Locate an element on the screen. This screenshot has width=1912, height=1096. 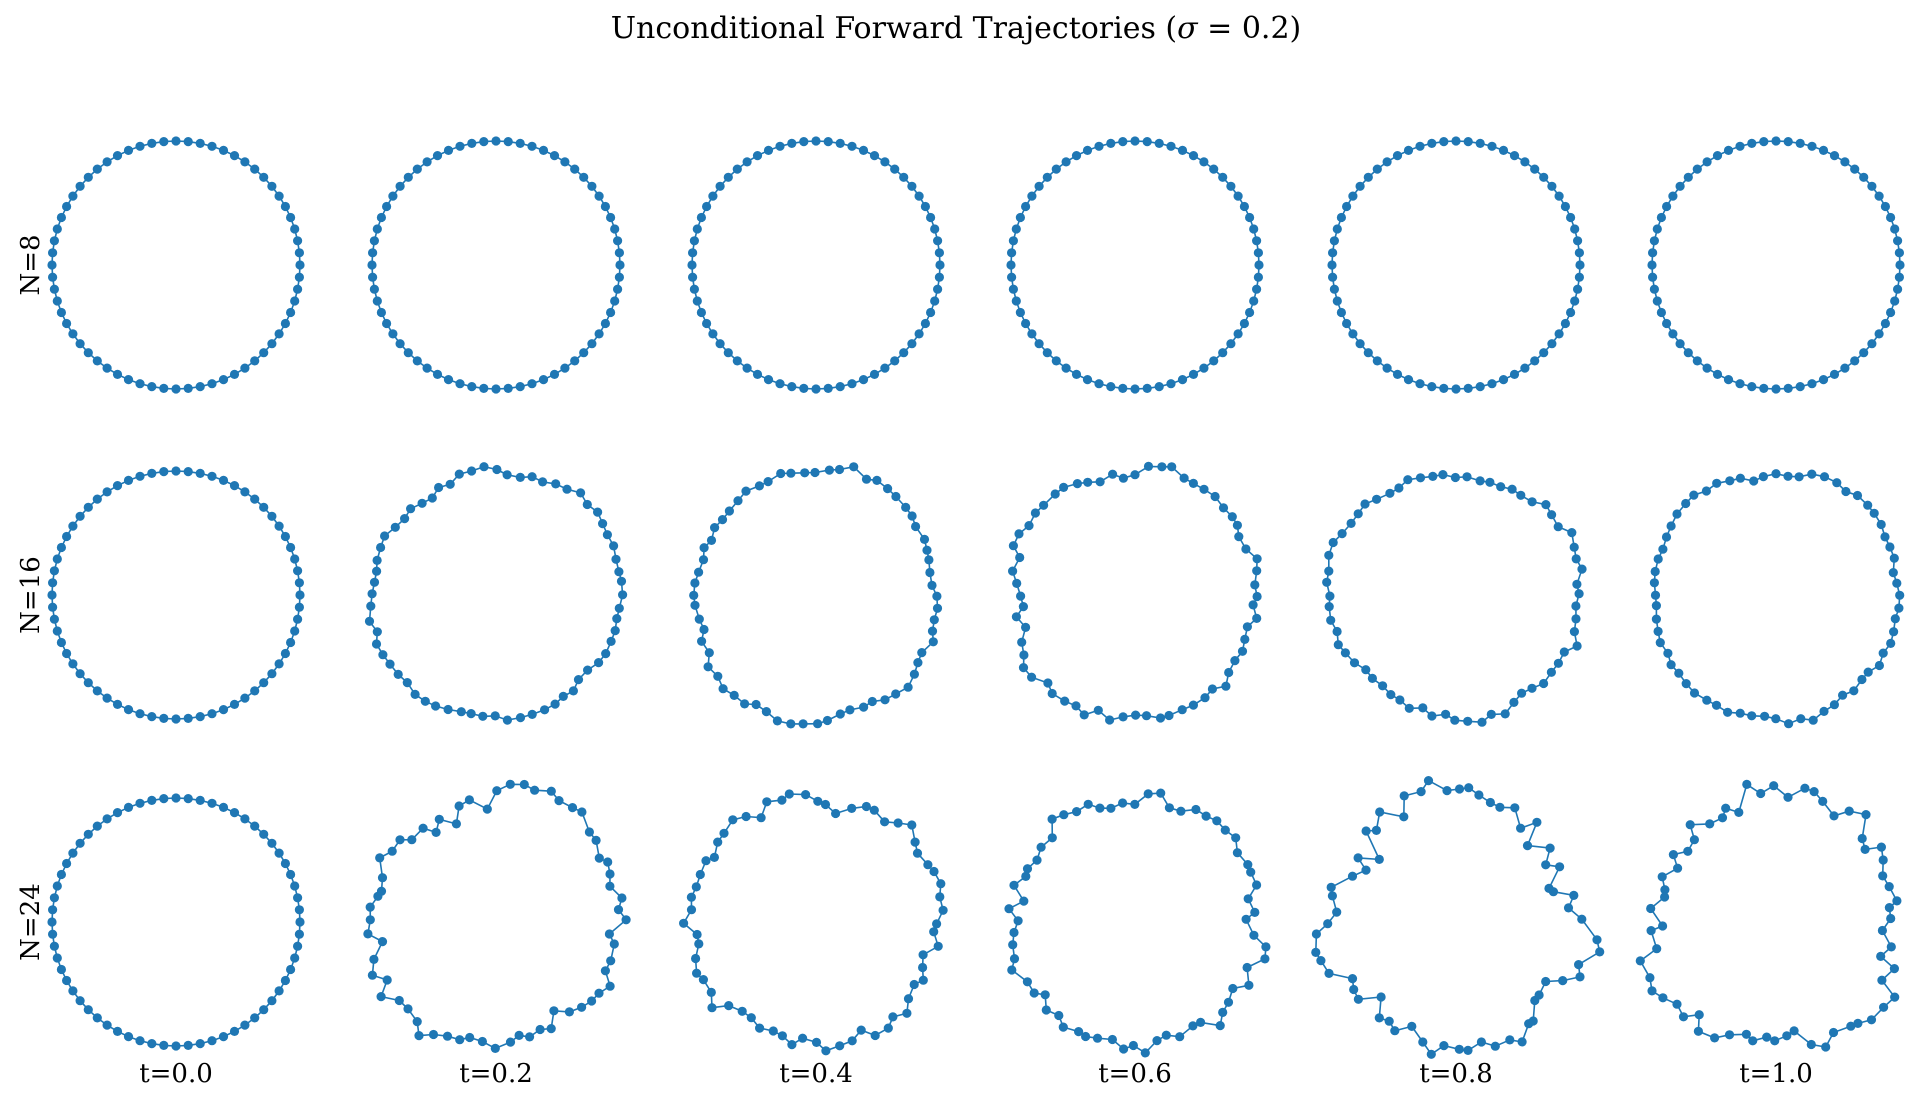
column-label-t0-2: t=0.2 is located at coordinates (496, 1074).